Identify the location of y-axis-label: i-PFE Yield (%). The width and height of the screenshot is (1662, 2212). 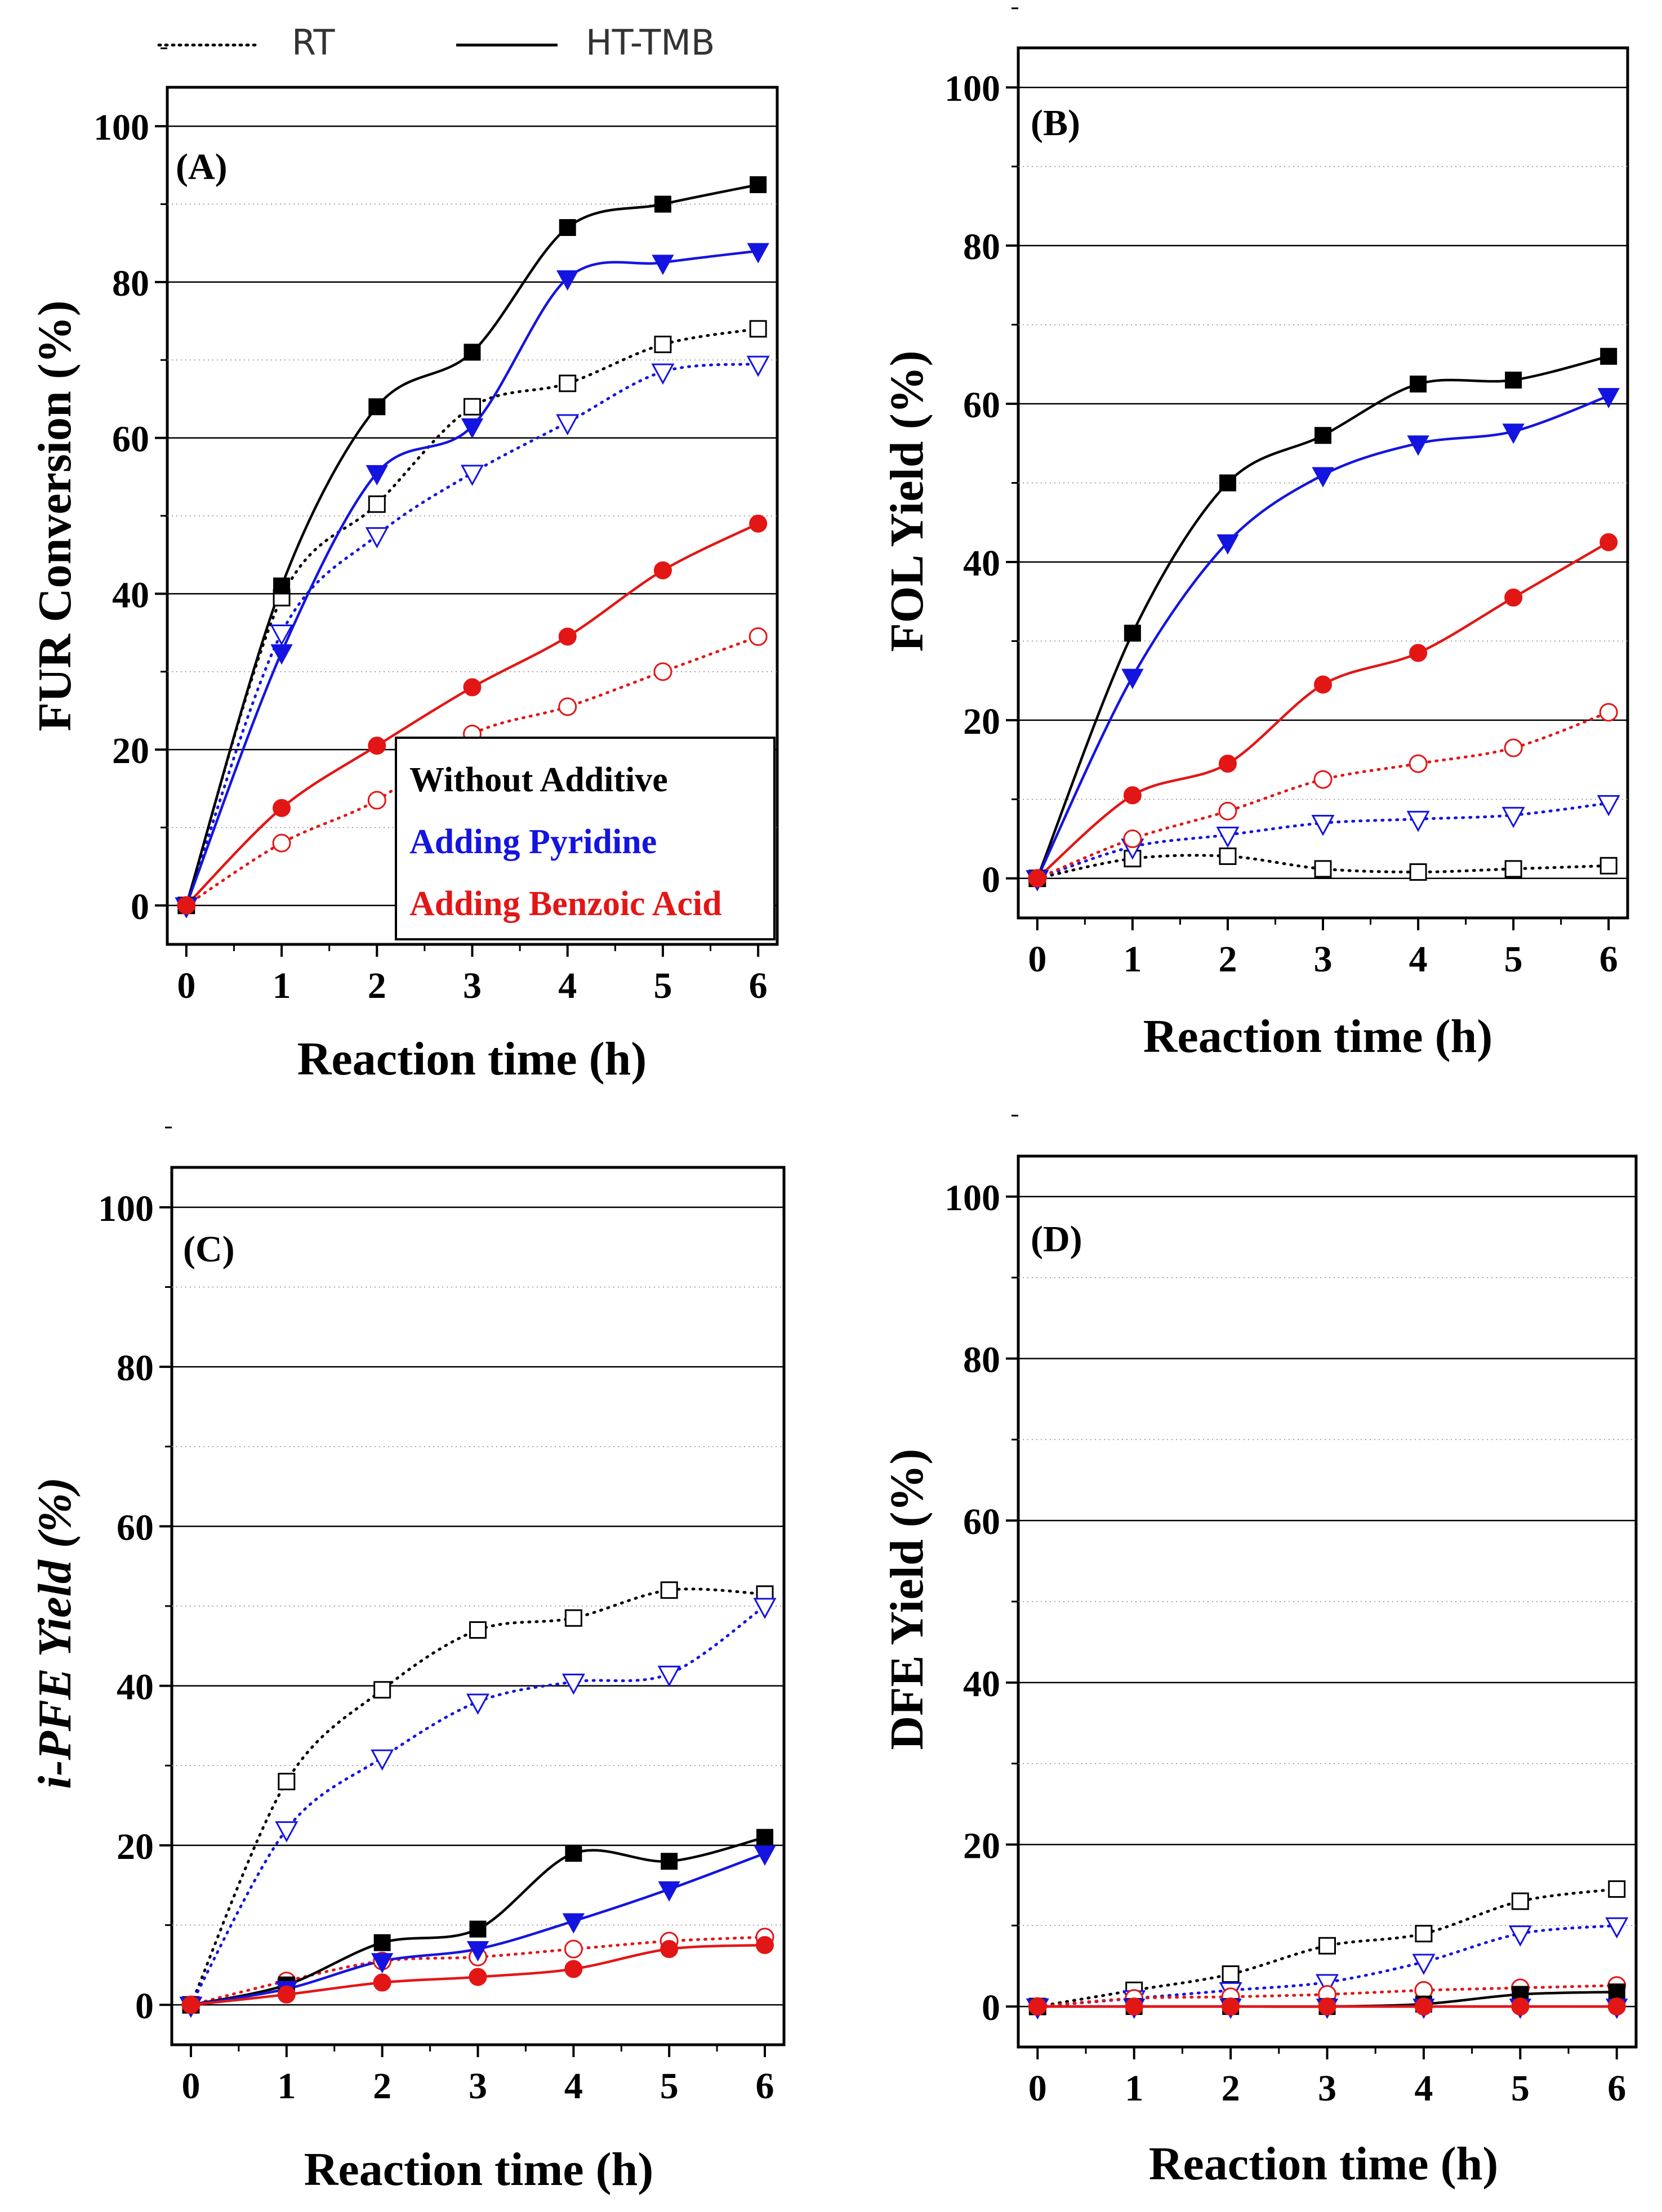
(55, 1633).